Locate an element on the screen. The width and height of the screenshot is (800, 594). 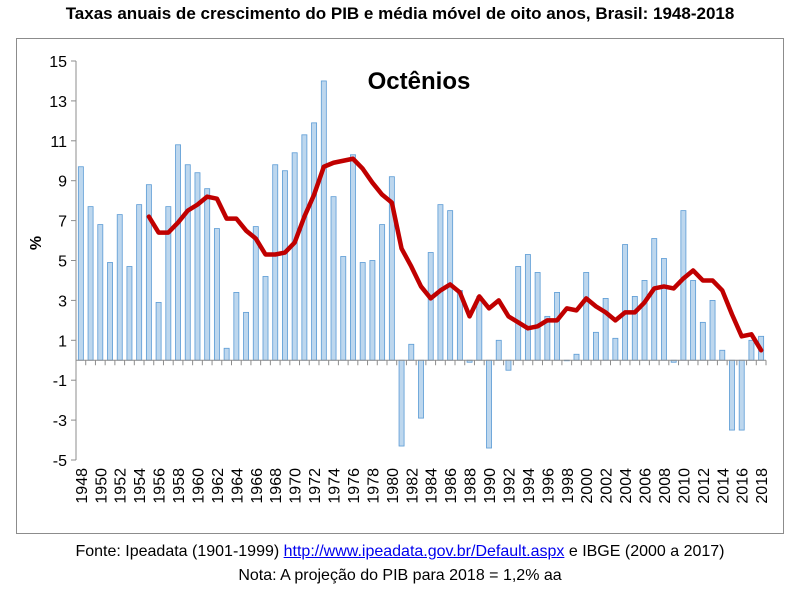
bar-2015 is located at coordinates (732, 395).